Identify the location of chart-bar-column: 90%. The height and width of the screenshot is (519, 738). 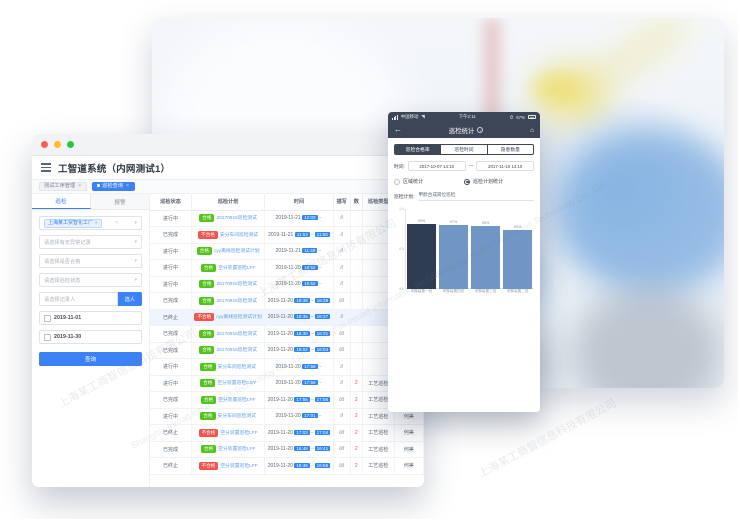
(517, 251).